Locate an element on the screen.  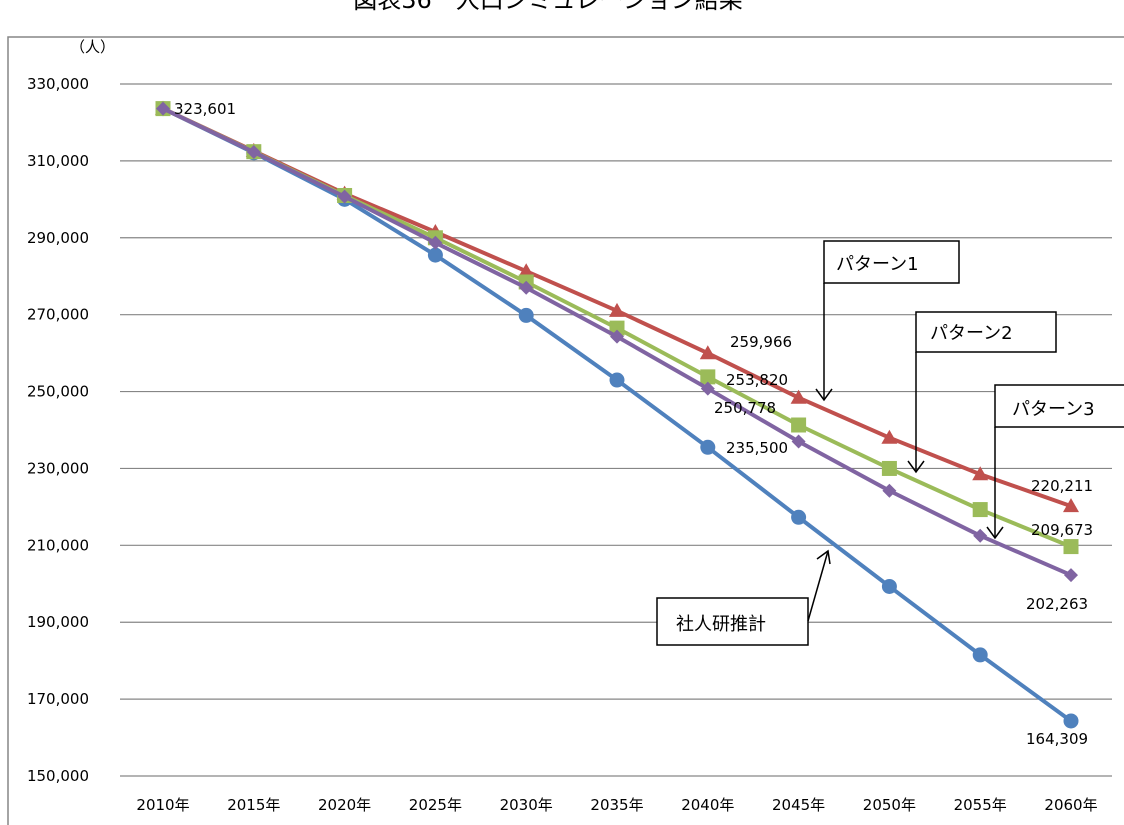
chart-title: 図表36 人口シミュレーション結果 is located at coordinates (548, 7).